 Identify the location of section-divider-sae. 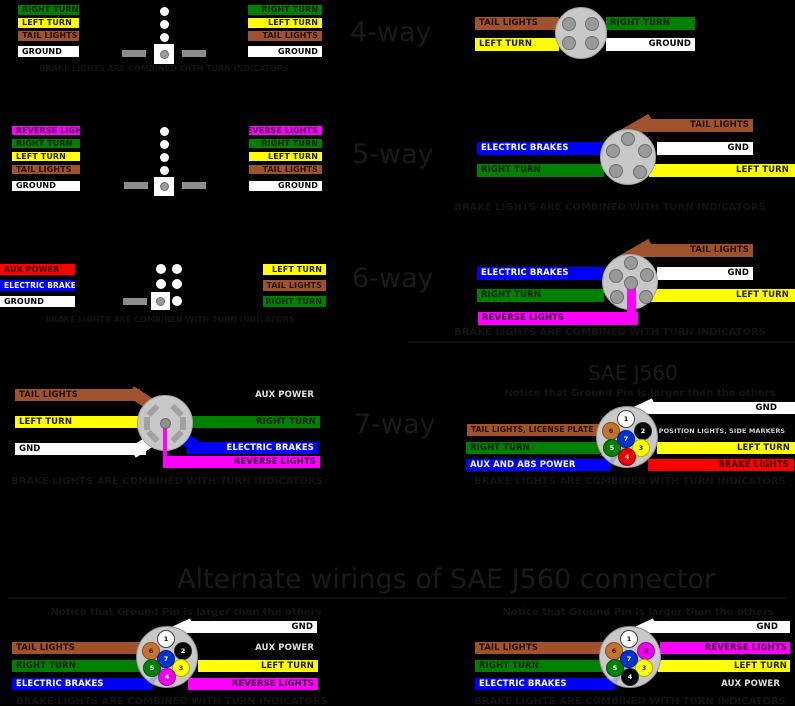
(601, 342).